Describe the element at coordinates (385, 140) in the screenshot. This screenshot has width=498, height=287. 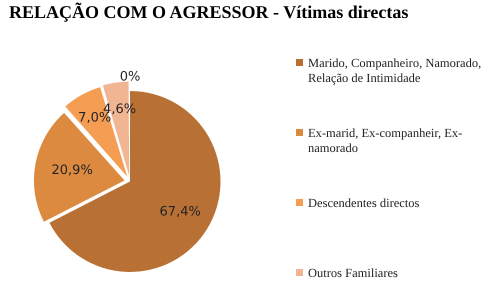
I see `legend-label: Ex-marid, Ex-companheir, Ex-namorado` at that location.